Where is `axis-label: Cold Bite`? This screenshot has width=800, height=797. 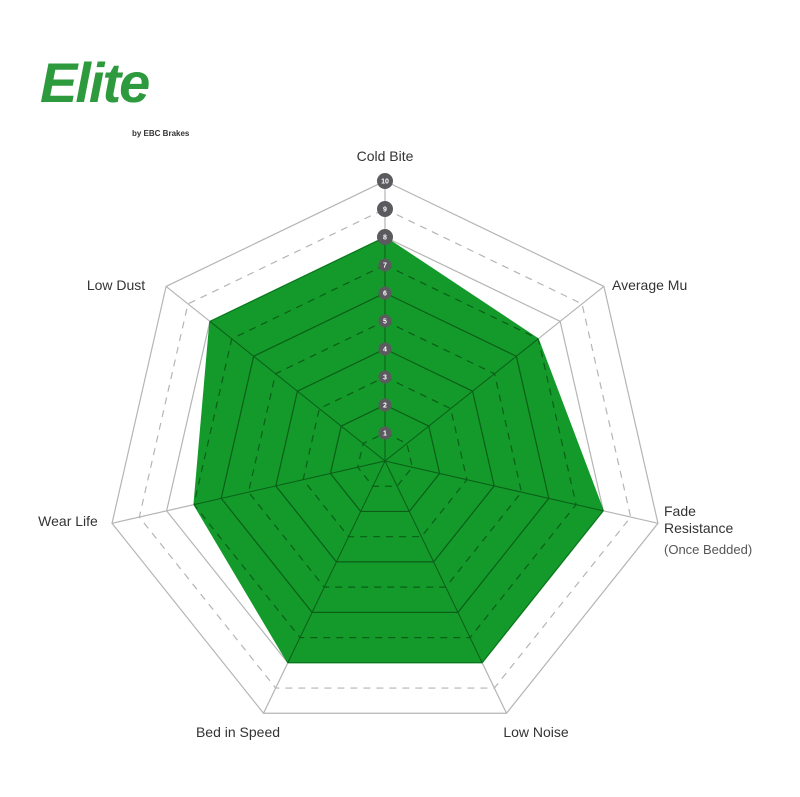
axis-label: Cold Bite is located at coordinates (385, 156).